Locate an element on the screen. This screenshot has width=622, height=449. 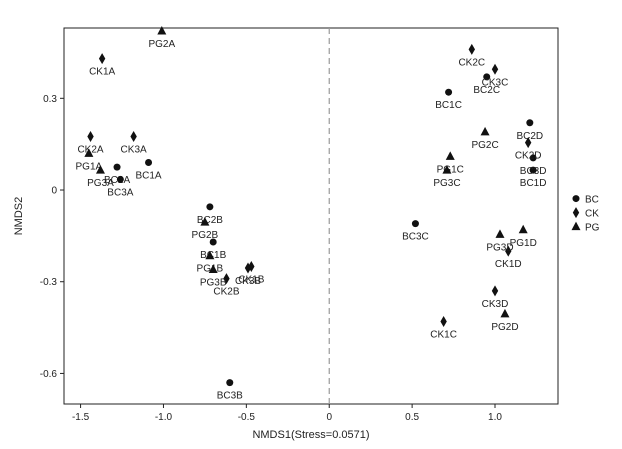
data-point-pg2b: PG2B is located at coordinates (205, 229).